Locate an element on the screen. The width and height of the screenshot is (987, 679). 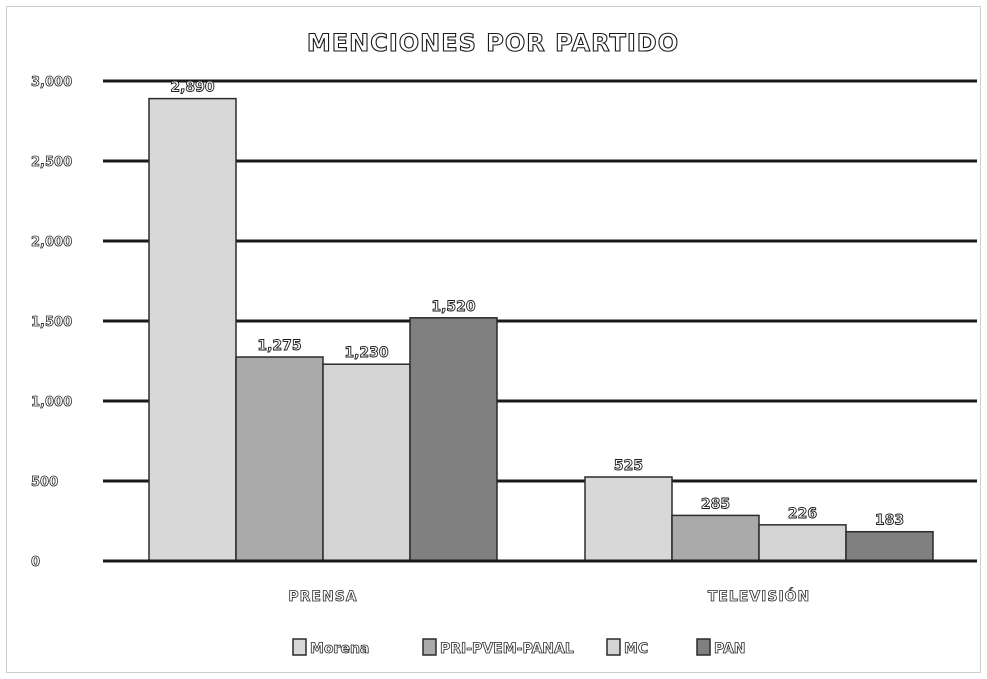
y-tick-label: 1,000 is located at coordinates (51, 402).